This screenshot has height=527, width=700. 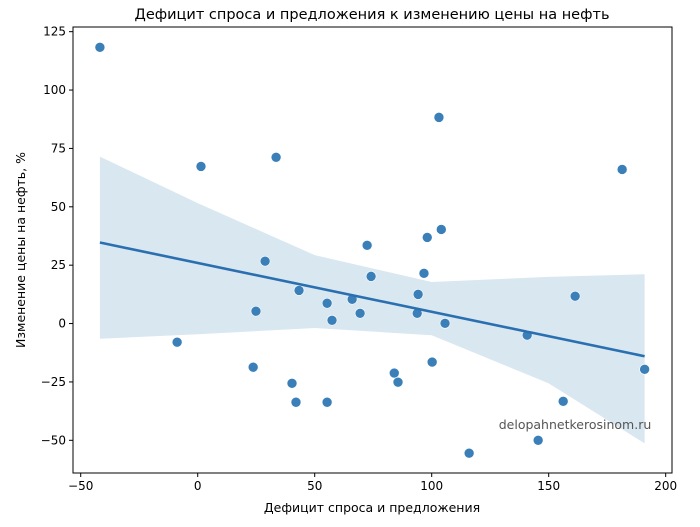 What do you see at coordinates (58, 207) in the screenshot?
I see `y-tick-label: 50` at bounding box center [58, 207].